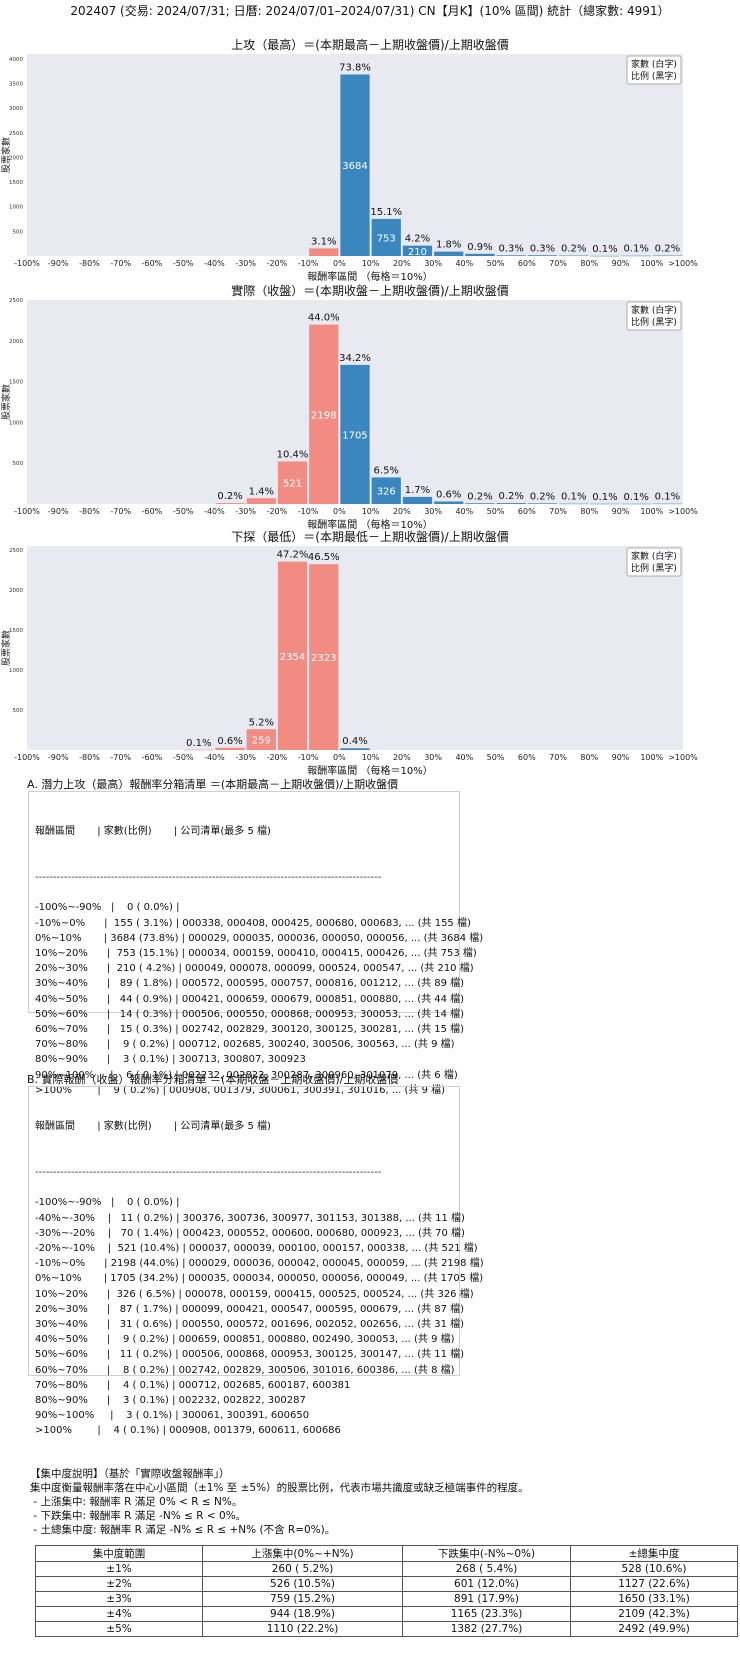  What do you see at coordinates (402, 511) in the screenshot?
I see `x-tick-label: 20%` at bounding box center [402, 511].